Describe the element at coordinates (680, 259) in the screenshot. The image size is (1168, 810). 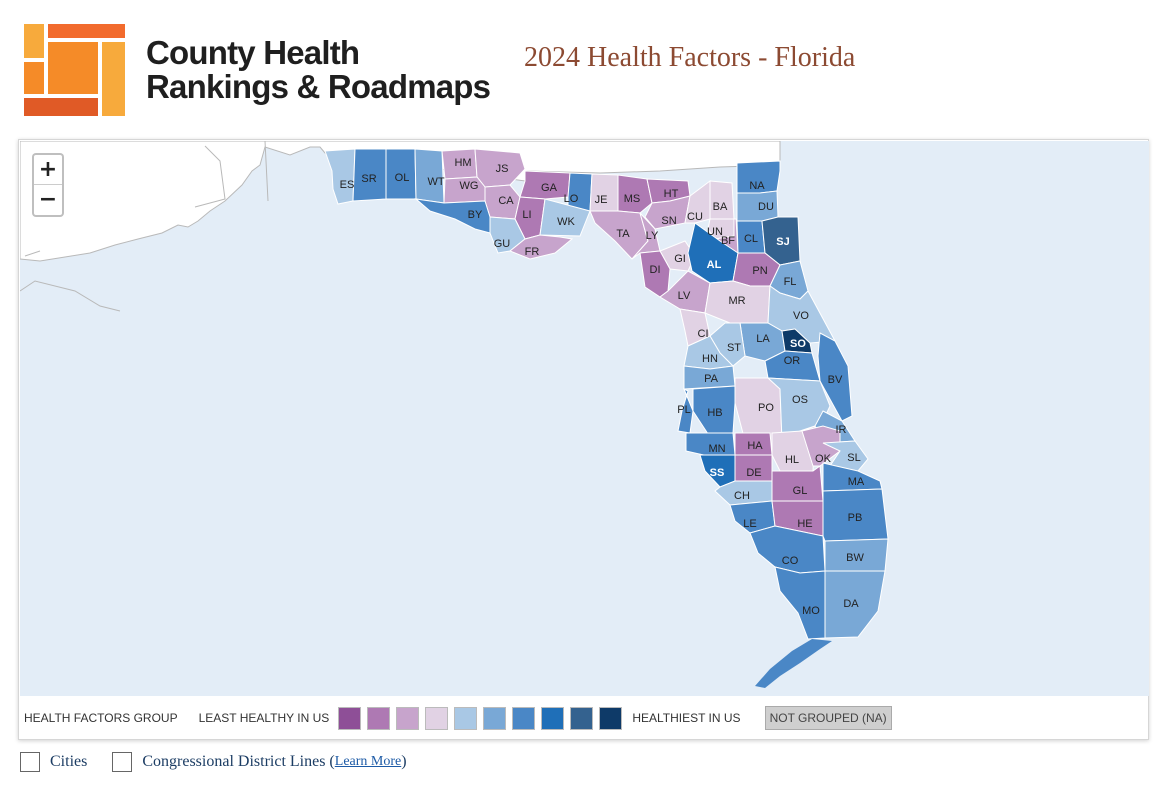
I see `county-label-gi: GI` at that location.